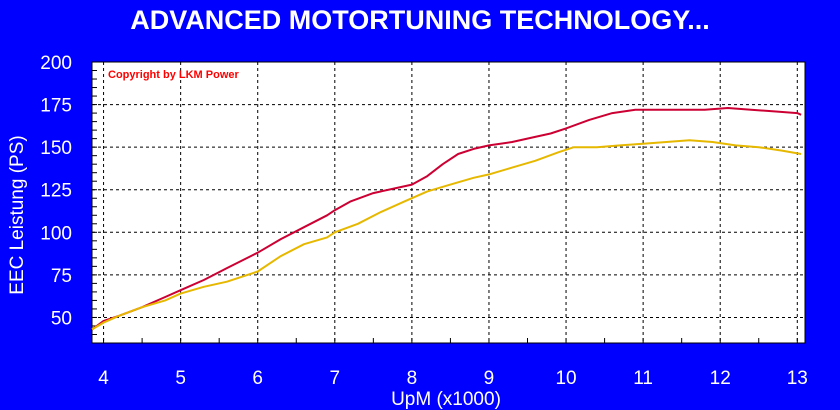  What do you see at coordinates (180, 378) in the screenshot?
I see `x-tick-label: 5` at bounding box center [180, 378].